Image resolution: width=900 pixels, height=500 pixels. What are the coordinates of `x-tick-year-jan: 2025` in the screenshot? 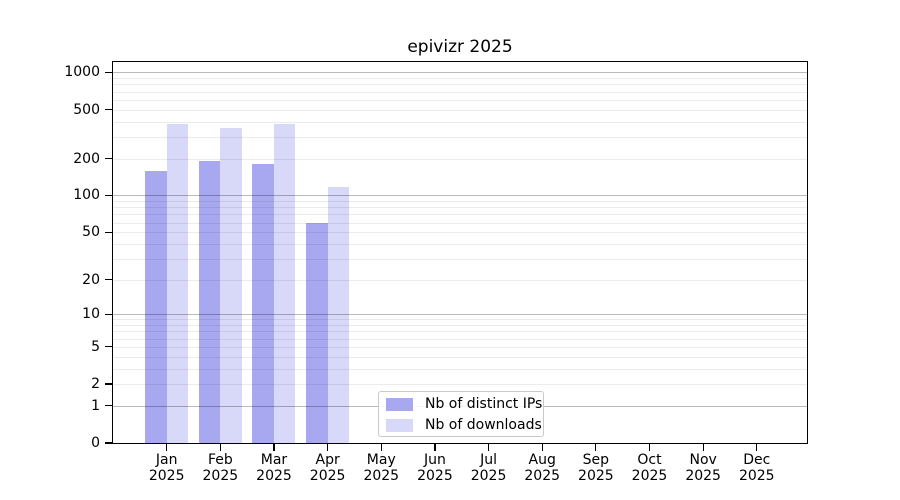 It's located at (166, 475).